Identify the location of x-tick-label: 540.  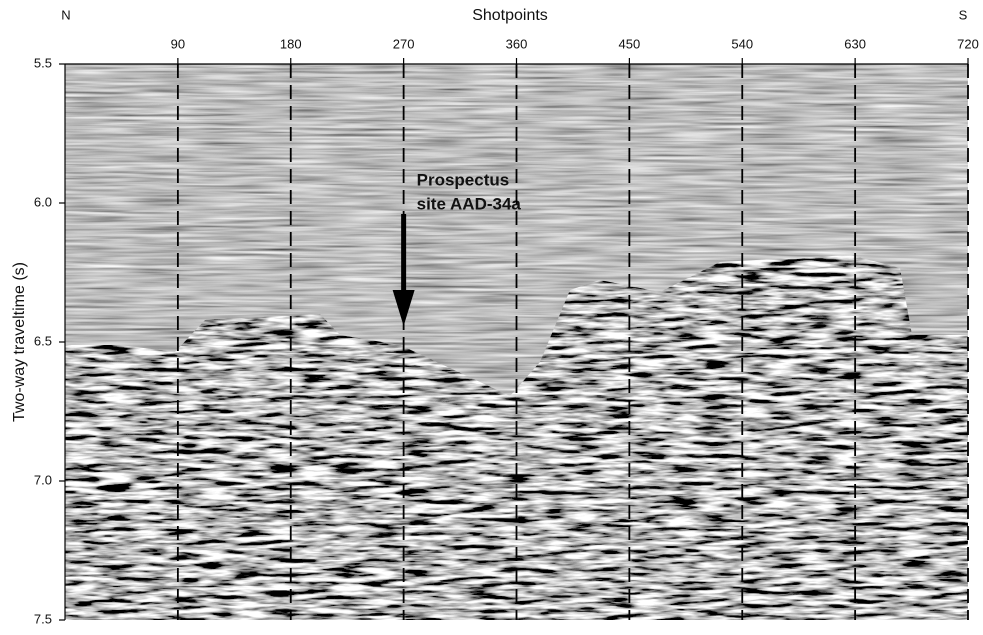
(742, 43).